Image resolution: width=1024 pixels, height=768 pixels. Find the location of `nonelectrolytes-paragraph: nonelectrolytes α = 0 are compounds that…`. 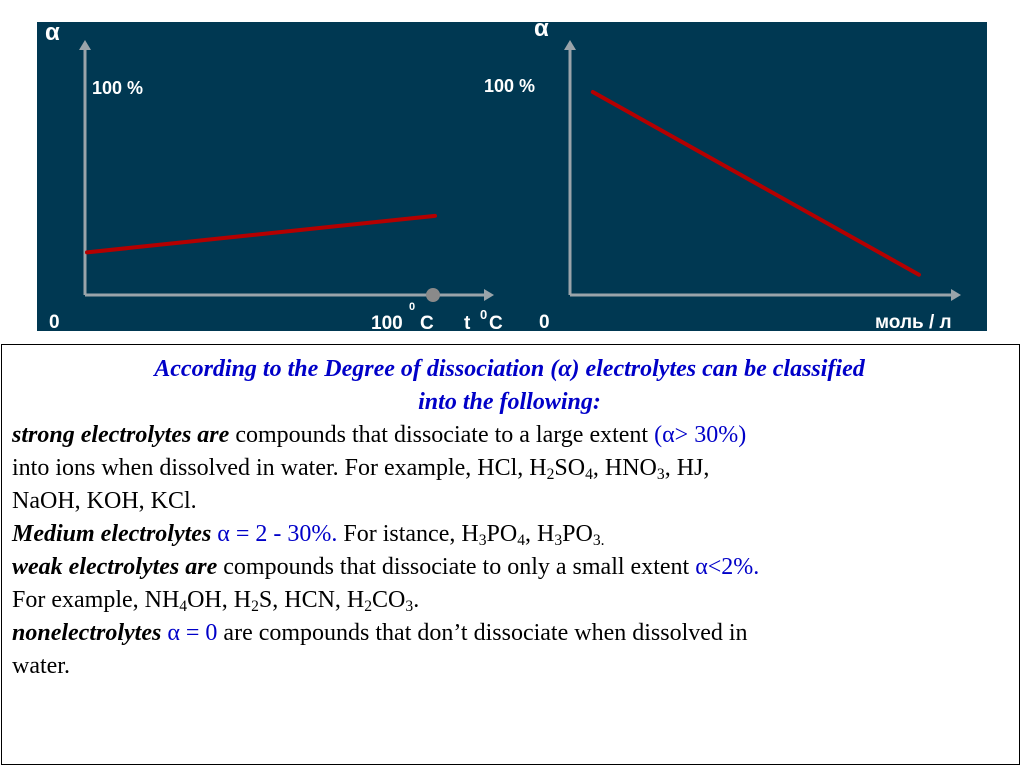

nonelectrolytes-paragraph: nonelectrolytes α = 0 are compounds that… is located at coordinates (509, 650).